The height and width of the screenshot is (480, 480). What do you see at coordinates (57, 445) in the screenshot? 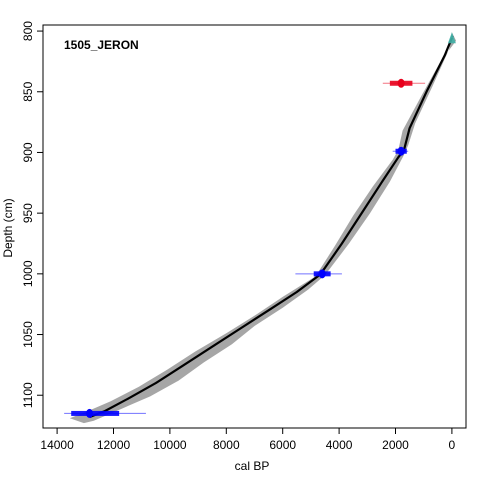
I see `x-tick-label: 14000` at bounding box center [57, 445].